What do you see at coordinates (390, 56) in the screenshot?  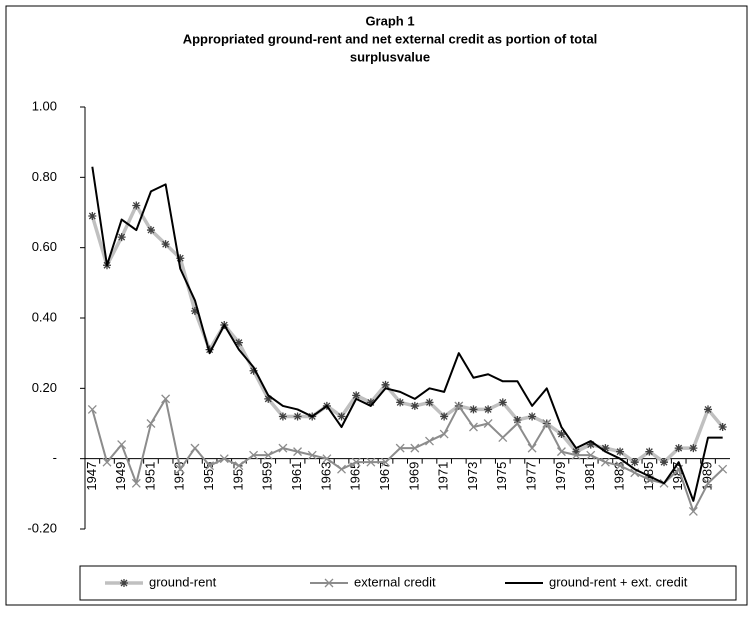 I see `chart-subtitle: surplusvalue` at bounding box center [390, 56].